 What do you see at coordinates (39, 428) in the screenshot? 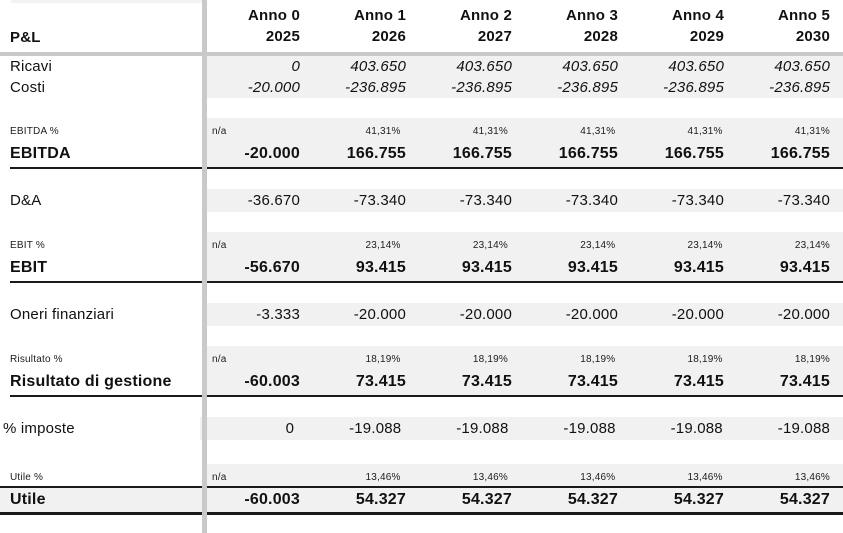
I see `row-label: % imposte` at bounding box center [39, 428].